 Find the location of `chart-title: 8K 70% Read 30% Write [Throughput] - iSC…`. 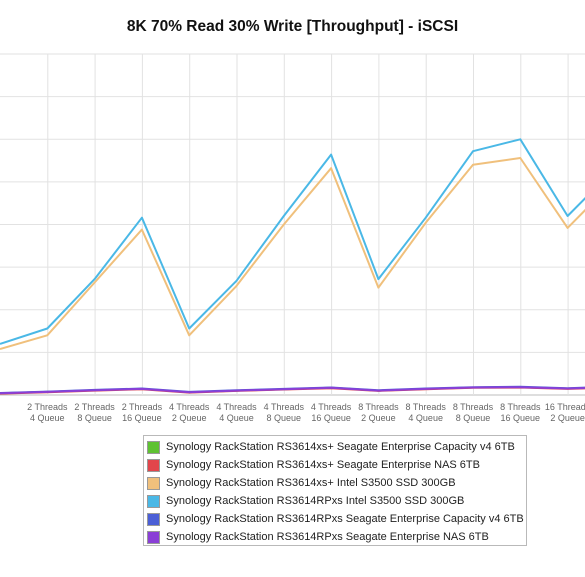

chart-title: 8K 70% Read 30% Write [Throughput] - iSC… is located at coordinates (292, 26).